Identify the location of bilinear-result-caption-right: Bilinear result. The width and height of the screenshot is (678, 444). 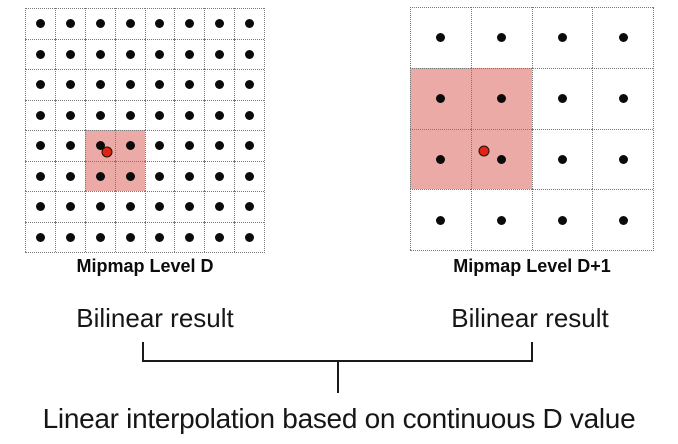
(530, 318).